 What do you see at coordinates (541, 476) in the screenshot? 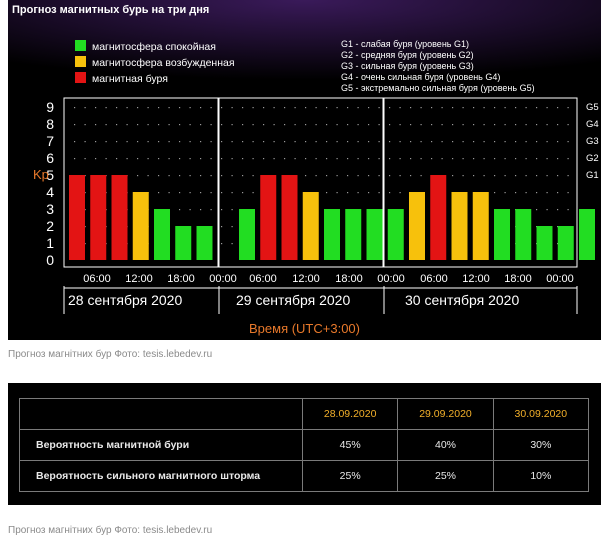
I see `table-cell: 10%` at bounding box center [541, 476].